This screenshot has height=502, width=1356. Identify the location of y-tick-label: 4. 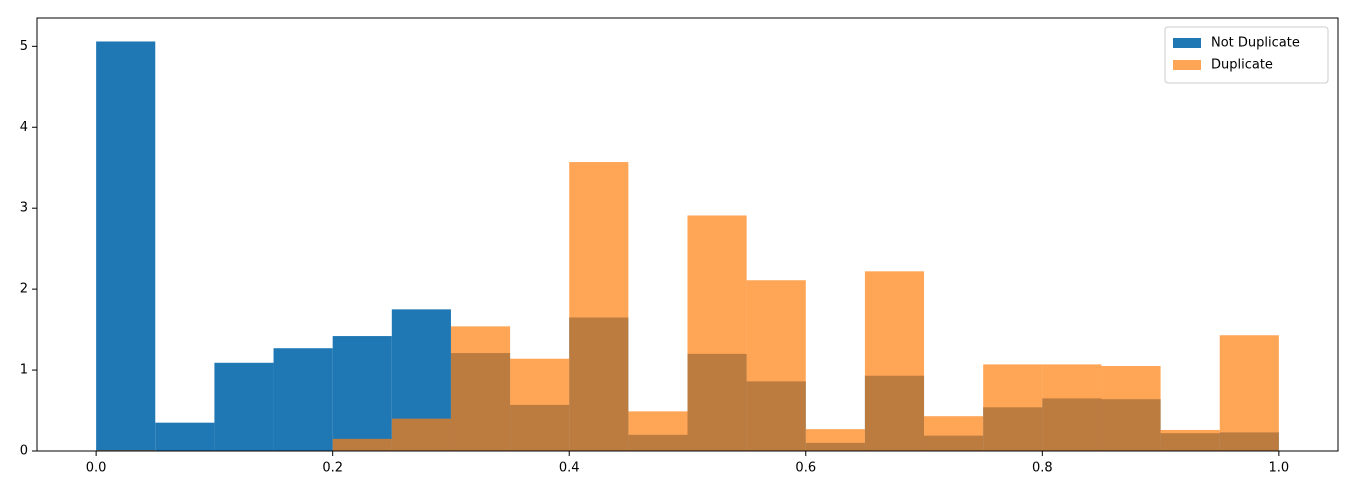
(24, 127).